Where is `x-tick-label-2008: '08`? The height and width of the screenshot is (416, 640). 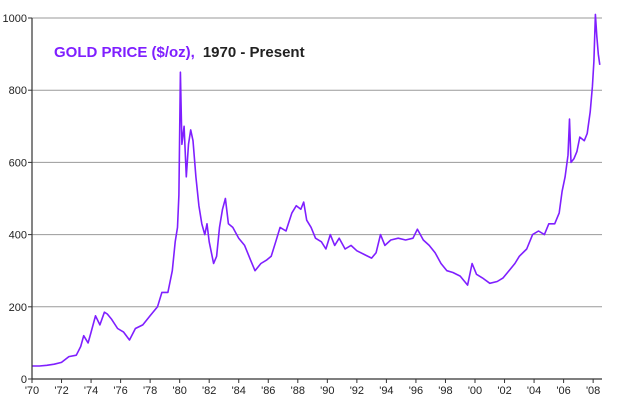
x-tick-label-2008: '08 is located at coordinates (593, 391).